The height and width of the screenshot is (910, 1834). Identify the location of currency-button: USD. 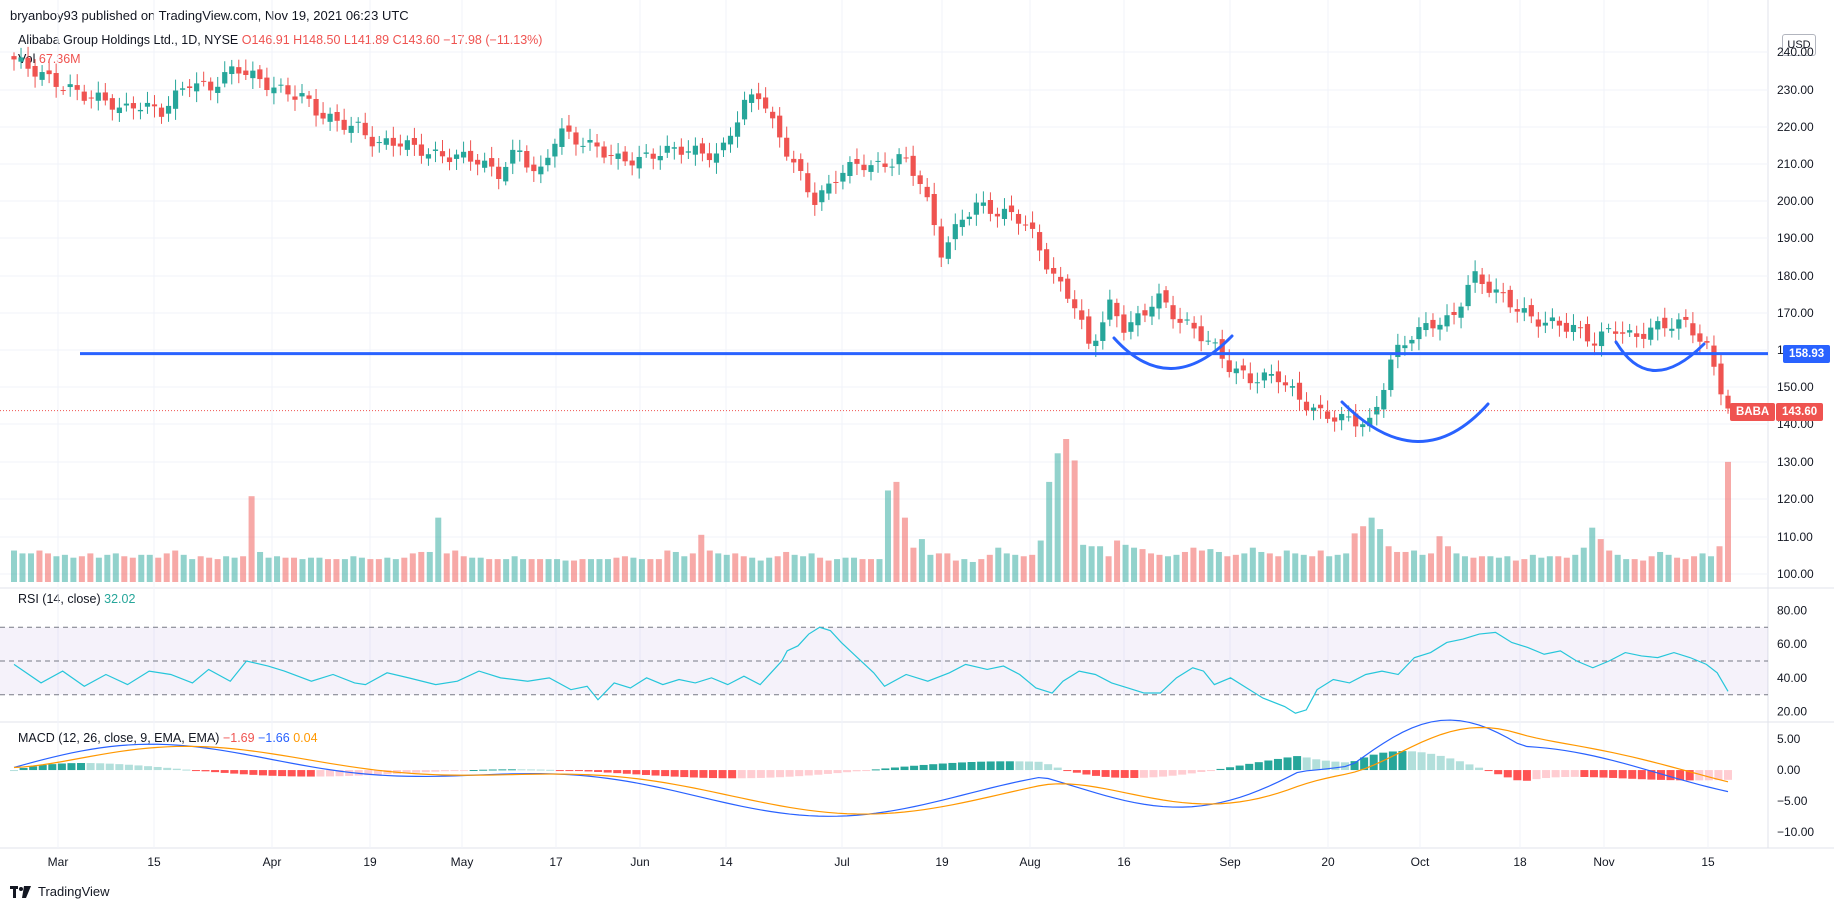
(1799, 45).